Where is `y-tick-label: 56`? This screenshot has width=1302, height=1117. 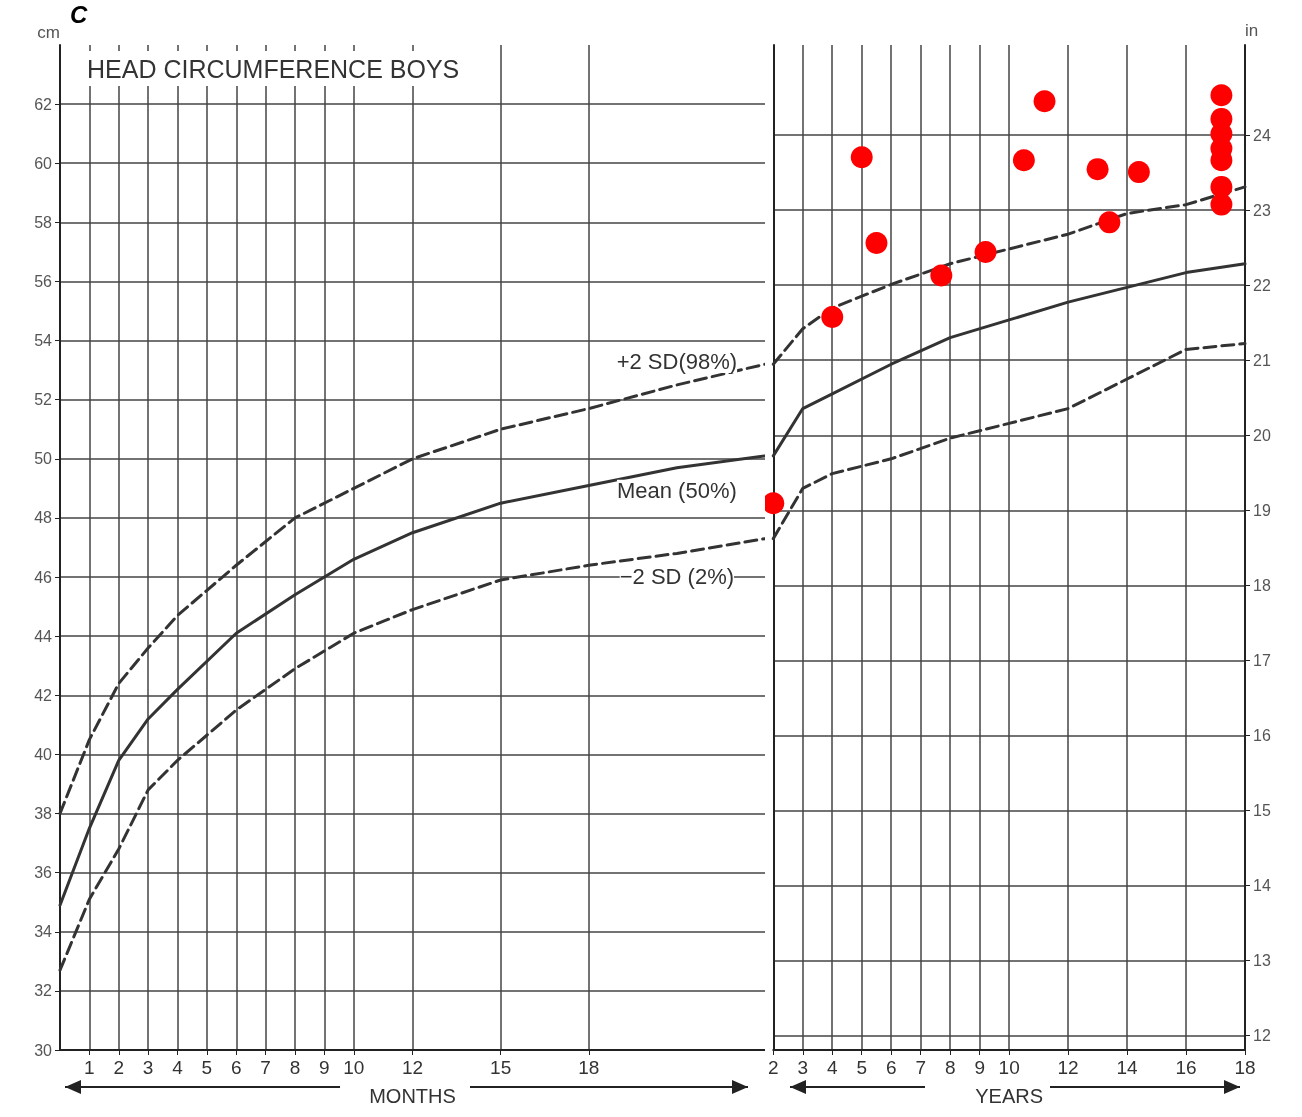 y-tick-label: 56 is located at coordinates (43, 281).